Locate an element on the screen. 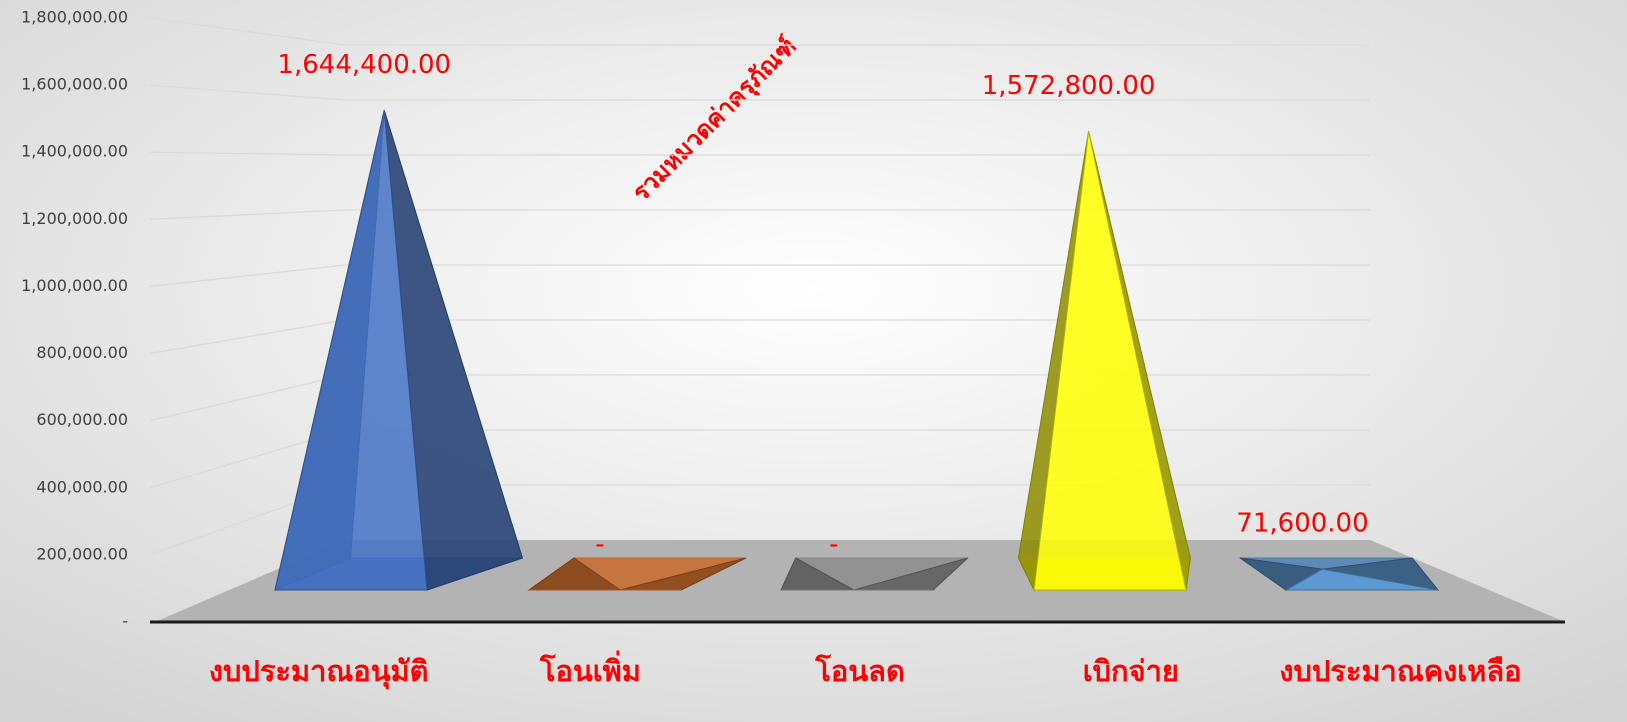 The height and width of the screenshot is (722, 1627). y-tick-label: 1,400,000.00 is located at coordinates (74, 151).